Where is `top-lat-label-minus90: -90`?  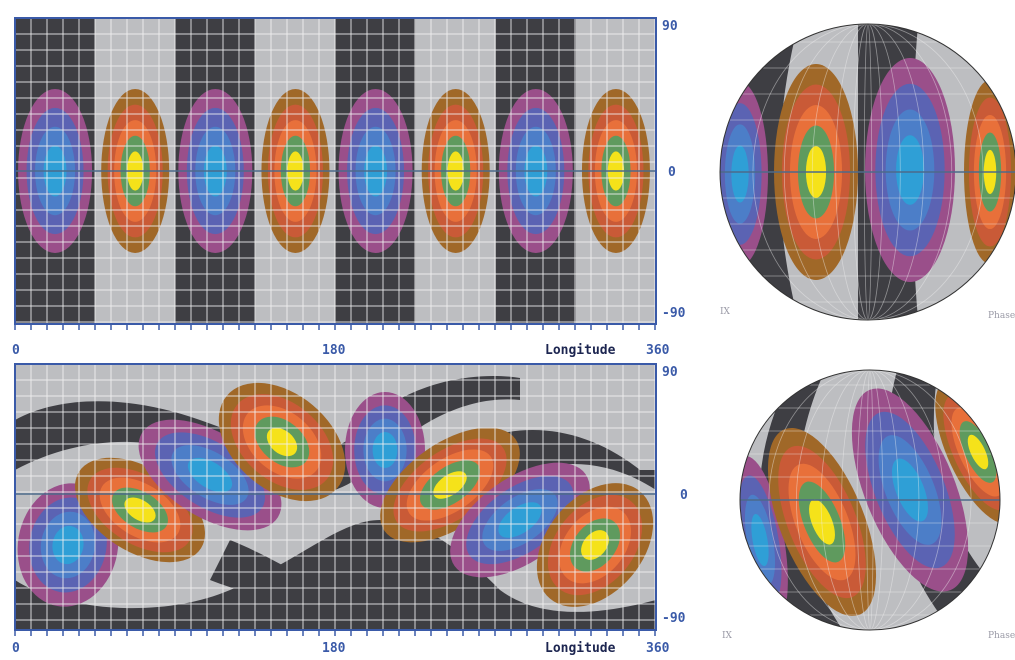 top-lat-label-minus90: -90 is located at coordinates (674, 313).